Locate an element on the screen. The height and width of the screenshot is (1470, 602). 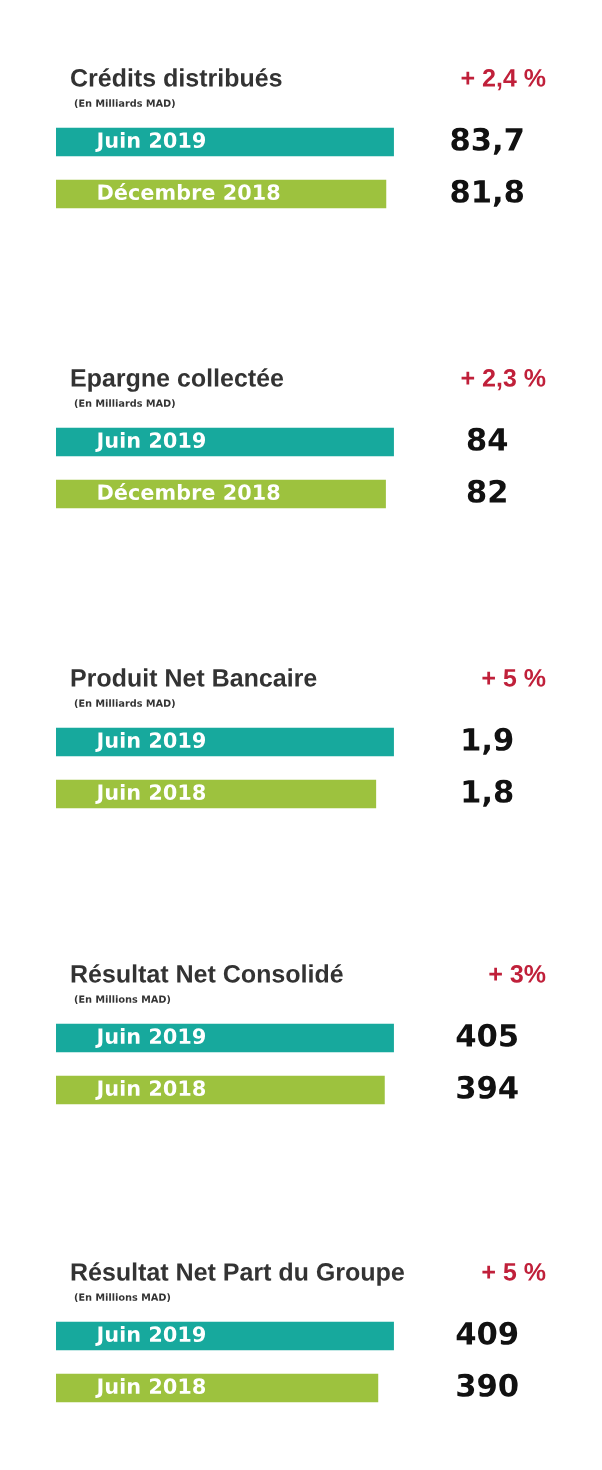
text: + 2,3 % is located at coordinates (503, 380).